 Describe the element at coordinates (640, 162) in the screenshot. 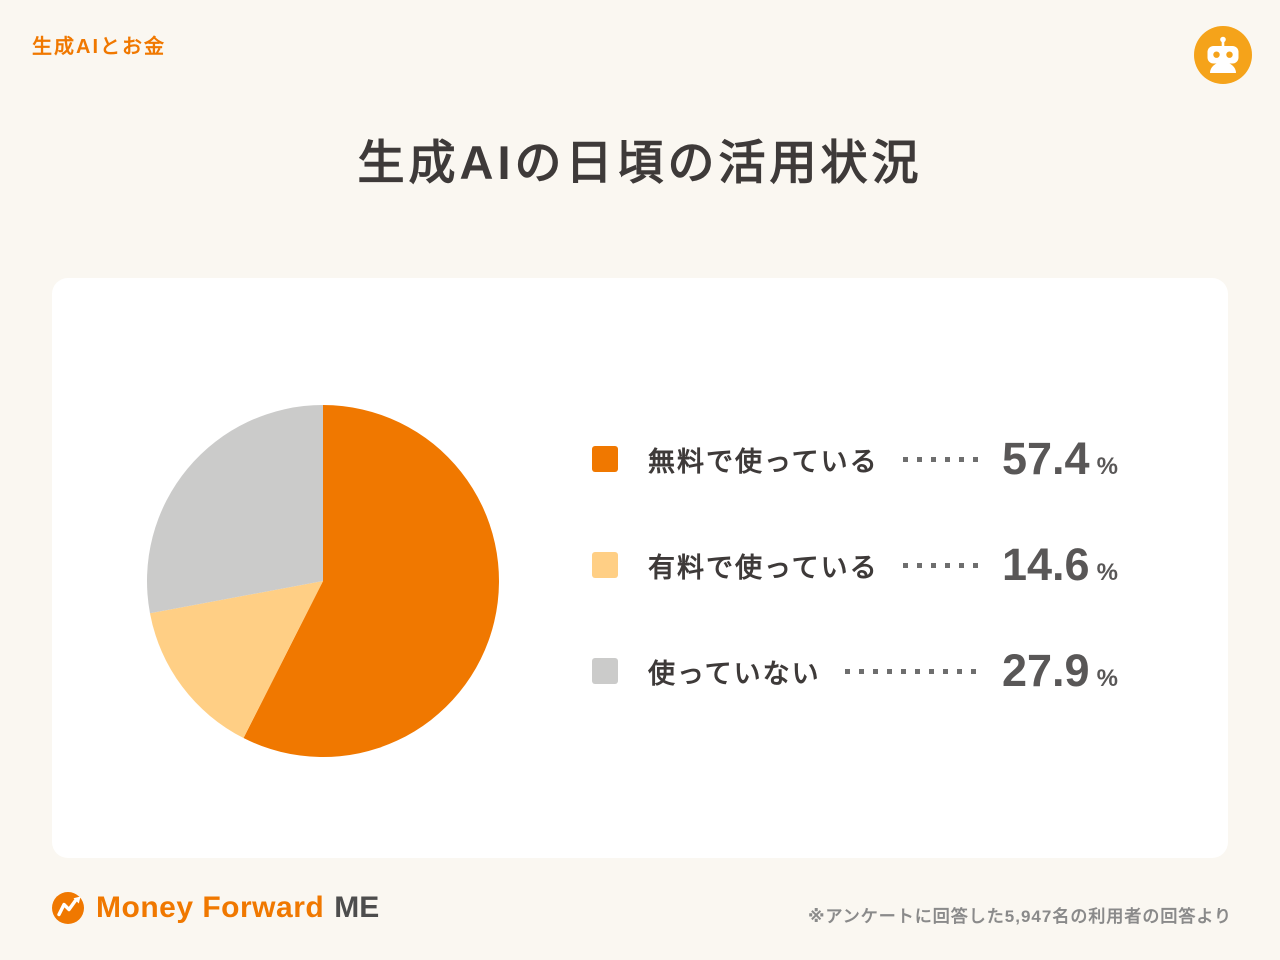

I see `page-title: 生成AIの日頃の活用状況` at that location.